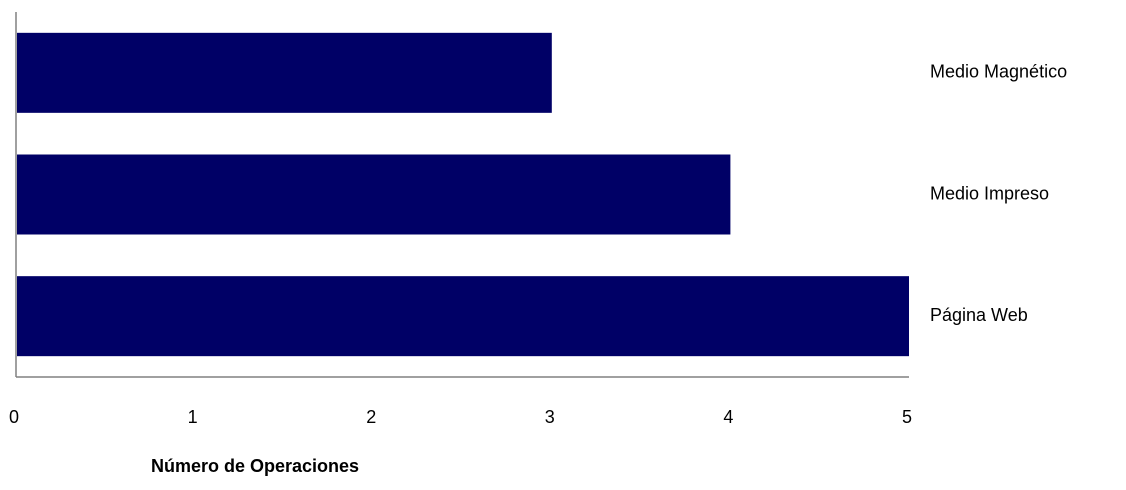 The image size is (1126, 490). What do you see at coordinates (550, 417) in the screenshot?
I see `x-tick-label: 3` at bounding box center [550, 417].